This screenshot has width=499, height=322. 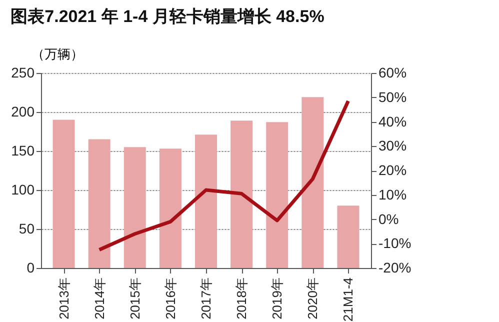 I want to click on y2-tick-label: 10%, so click(x=392, y=194).